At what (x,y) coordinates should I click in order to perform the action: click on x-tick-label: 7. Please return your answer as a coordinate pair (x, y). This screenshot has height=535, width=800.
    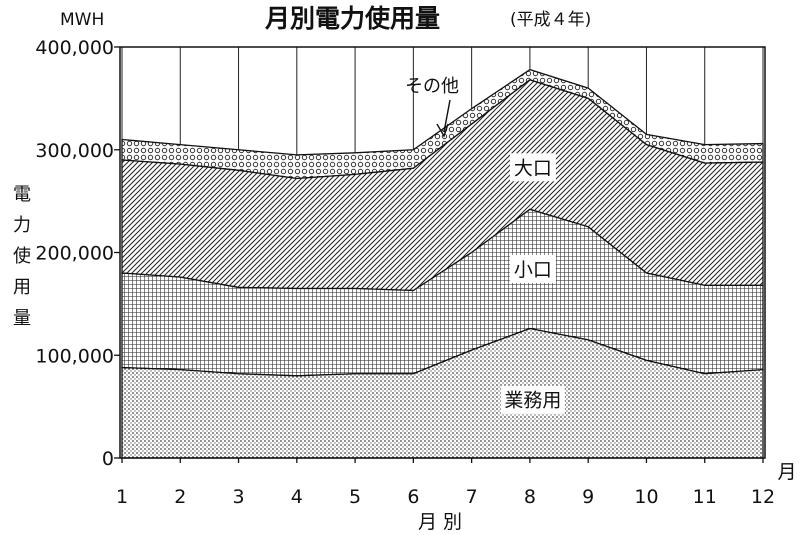
    Looking at the image, I should click on (472, 497).